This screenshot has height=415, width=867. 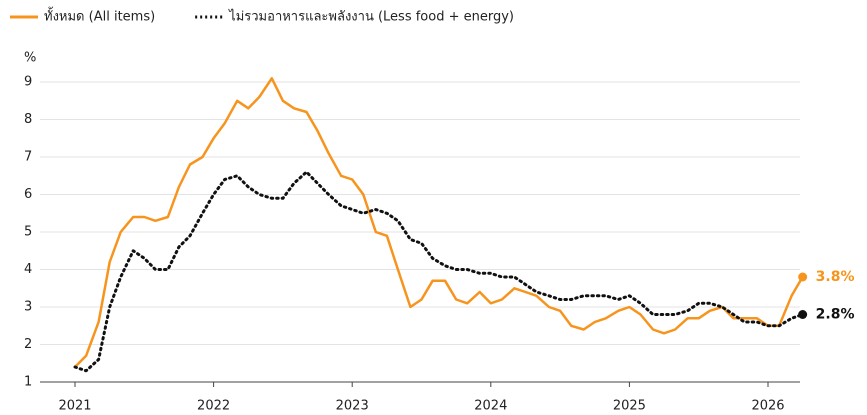 I want to click on legend-label: ทั้งหมด (All items), so click(x=99, y=16).